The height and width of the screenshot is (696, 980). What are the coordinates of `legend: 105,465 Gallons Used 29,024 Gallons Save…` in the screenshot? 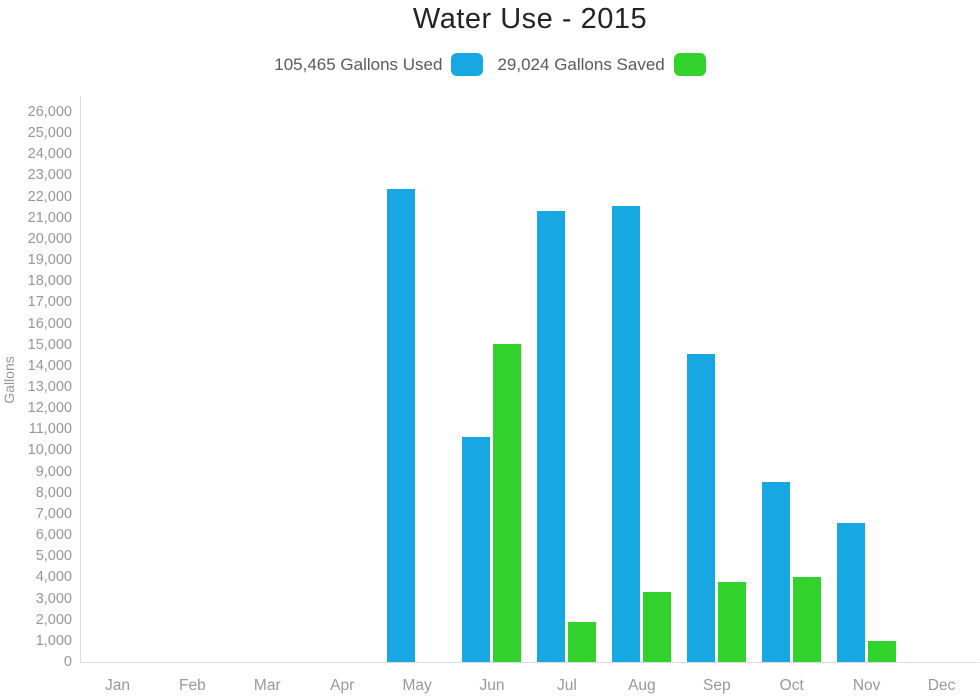 It's located at (490, 64).